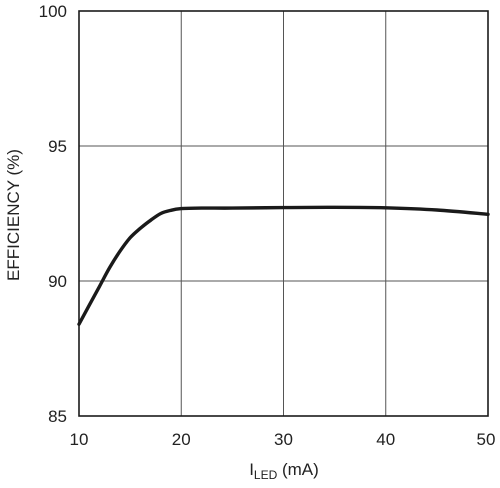 Image resolution: width=500 pixels, height=488 pixels. Describe the element at coordinates (298, 469) in the screenshot. I see `x-axis-title-unit: (mA)` at that location.